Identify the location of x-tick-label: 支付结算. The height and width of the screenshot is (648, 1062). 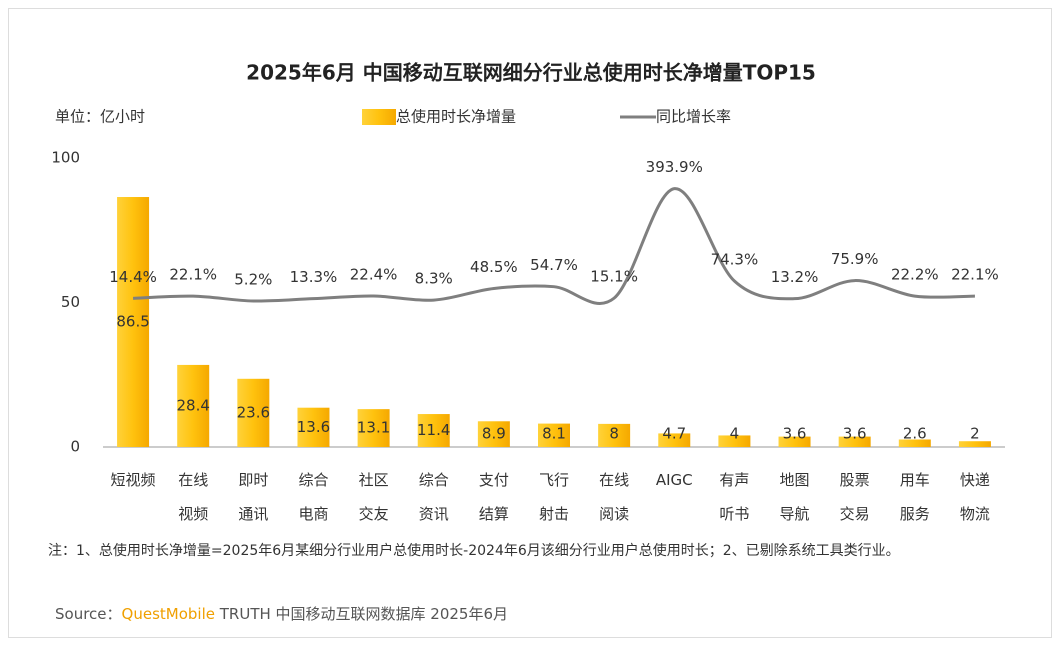
(494, 497).